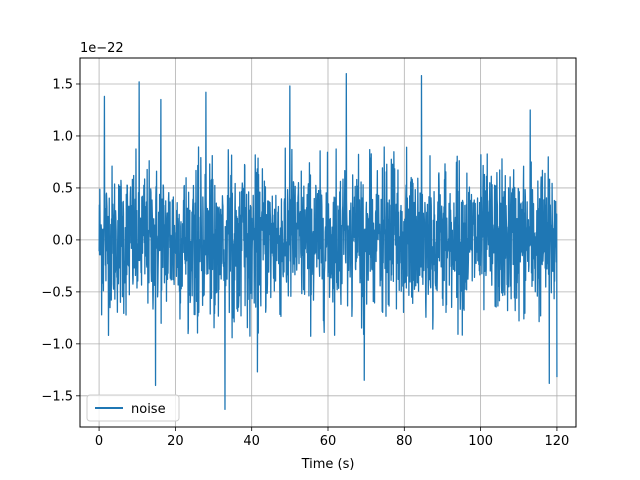 The width and height of the screenshot is (640, 480). Describe the element at coordinates (62, 136) in the screenshot. I see `y-tick-label: 1.0` at that location.